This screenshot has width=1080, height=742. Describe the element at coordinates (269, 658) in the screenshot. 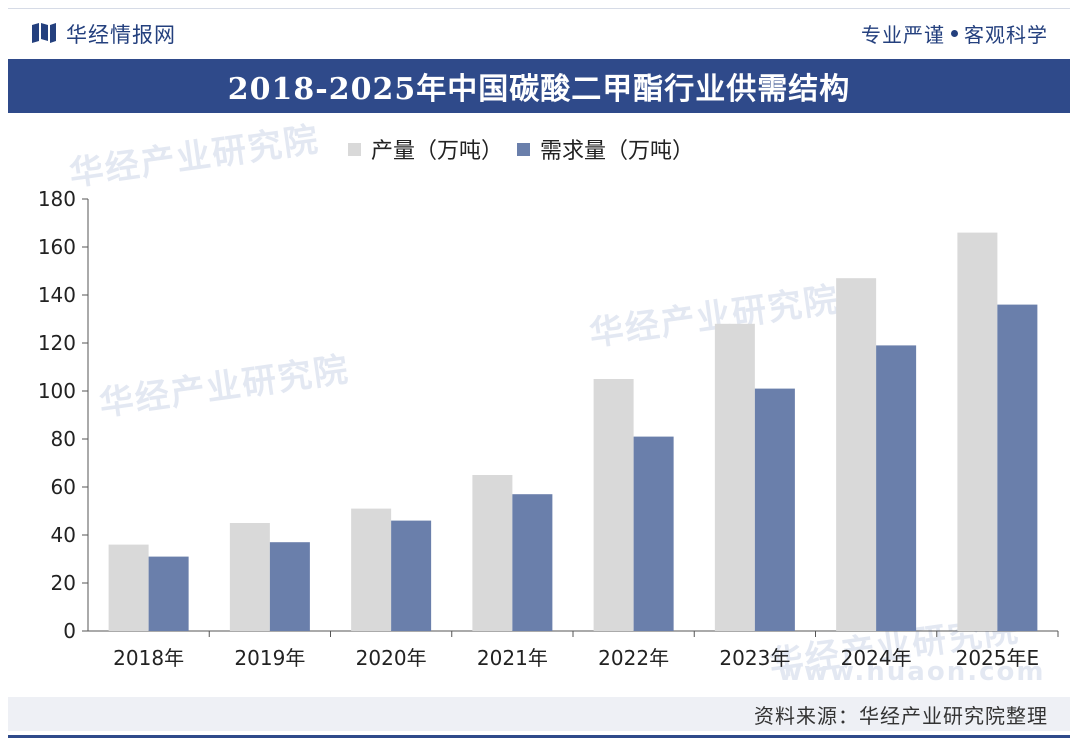

I see `x-tick-label: 2019年` at that location.